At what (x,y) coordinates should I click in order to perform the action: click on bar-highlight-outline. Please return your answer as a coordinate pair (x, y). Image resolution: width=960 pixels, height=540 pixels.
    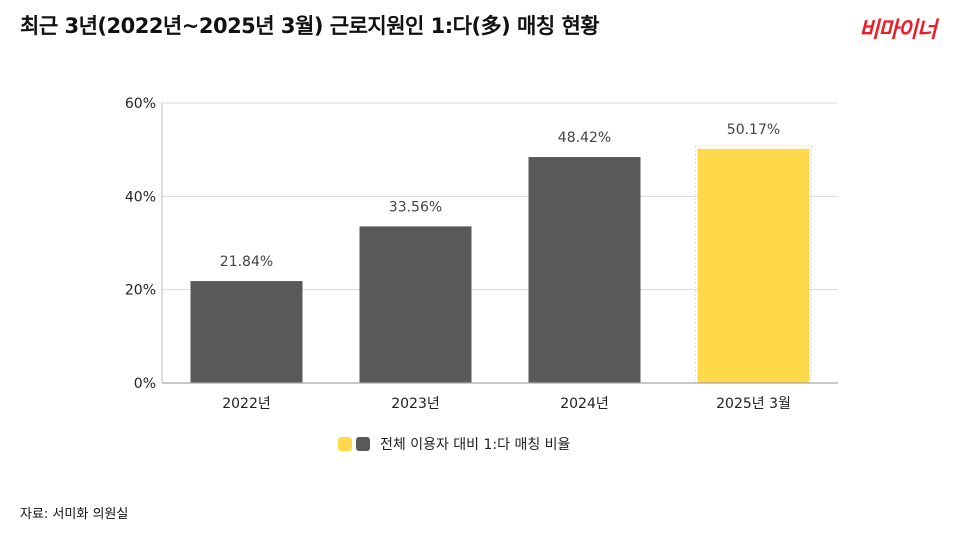
    Looking at the image, I should click on (753, 264).